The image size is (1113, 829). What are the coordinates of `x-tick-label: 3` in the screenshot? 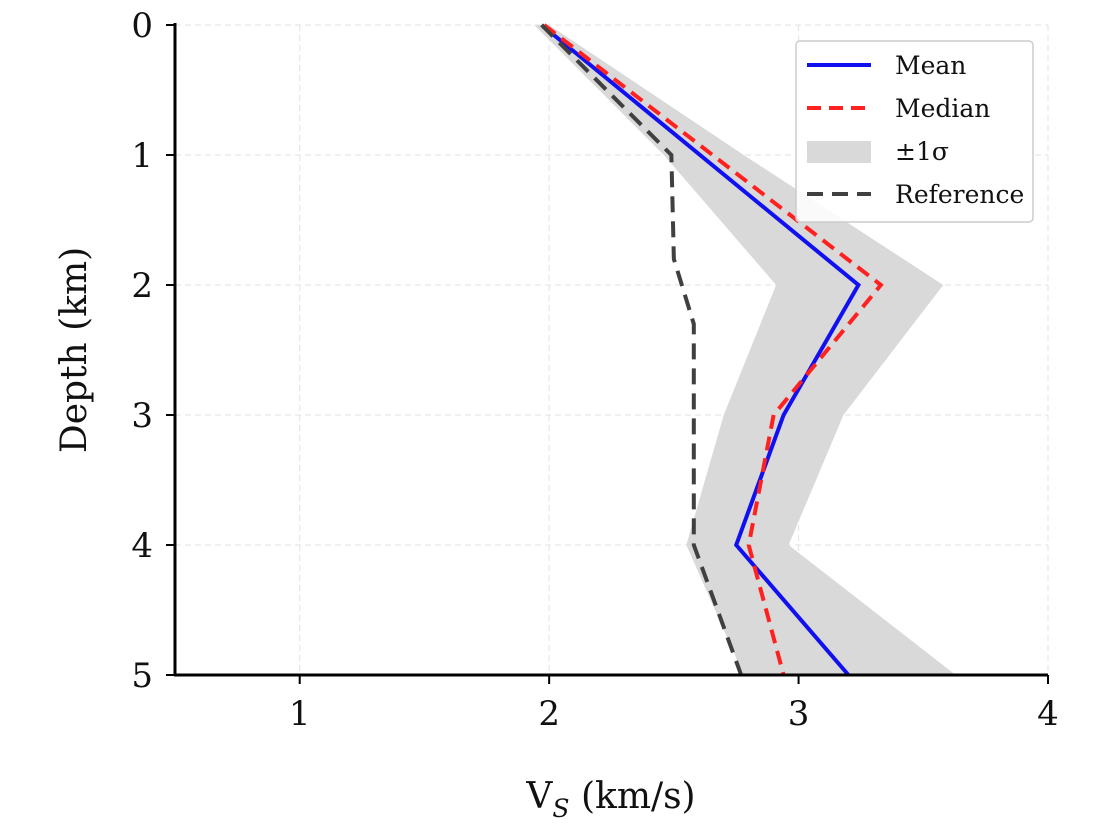 It's located at (799, 714).